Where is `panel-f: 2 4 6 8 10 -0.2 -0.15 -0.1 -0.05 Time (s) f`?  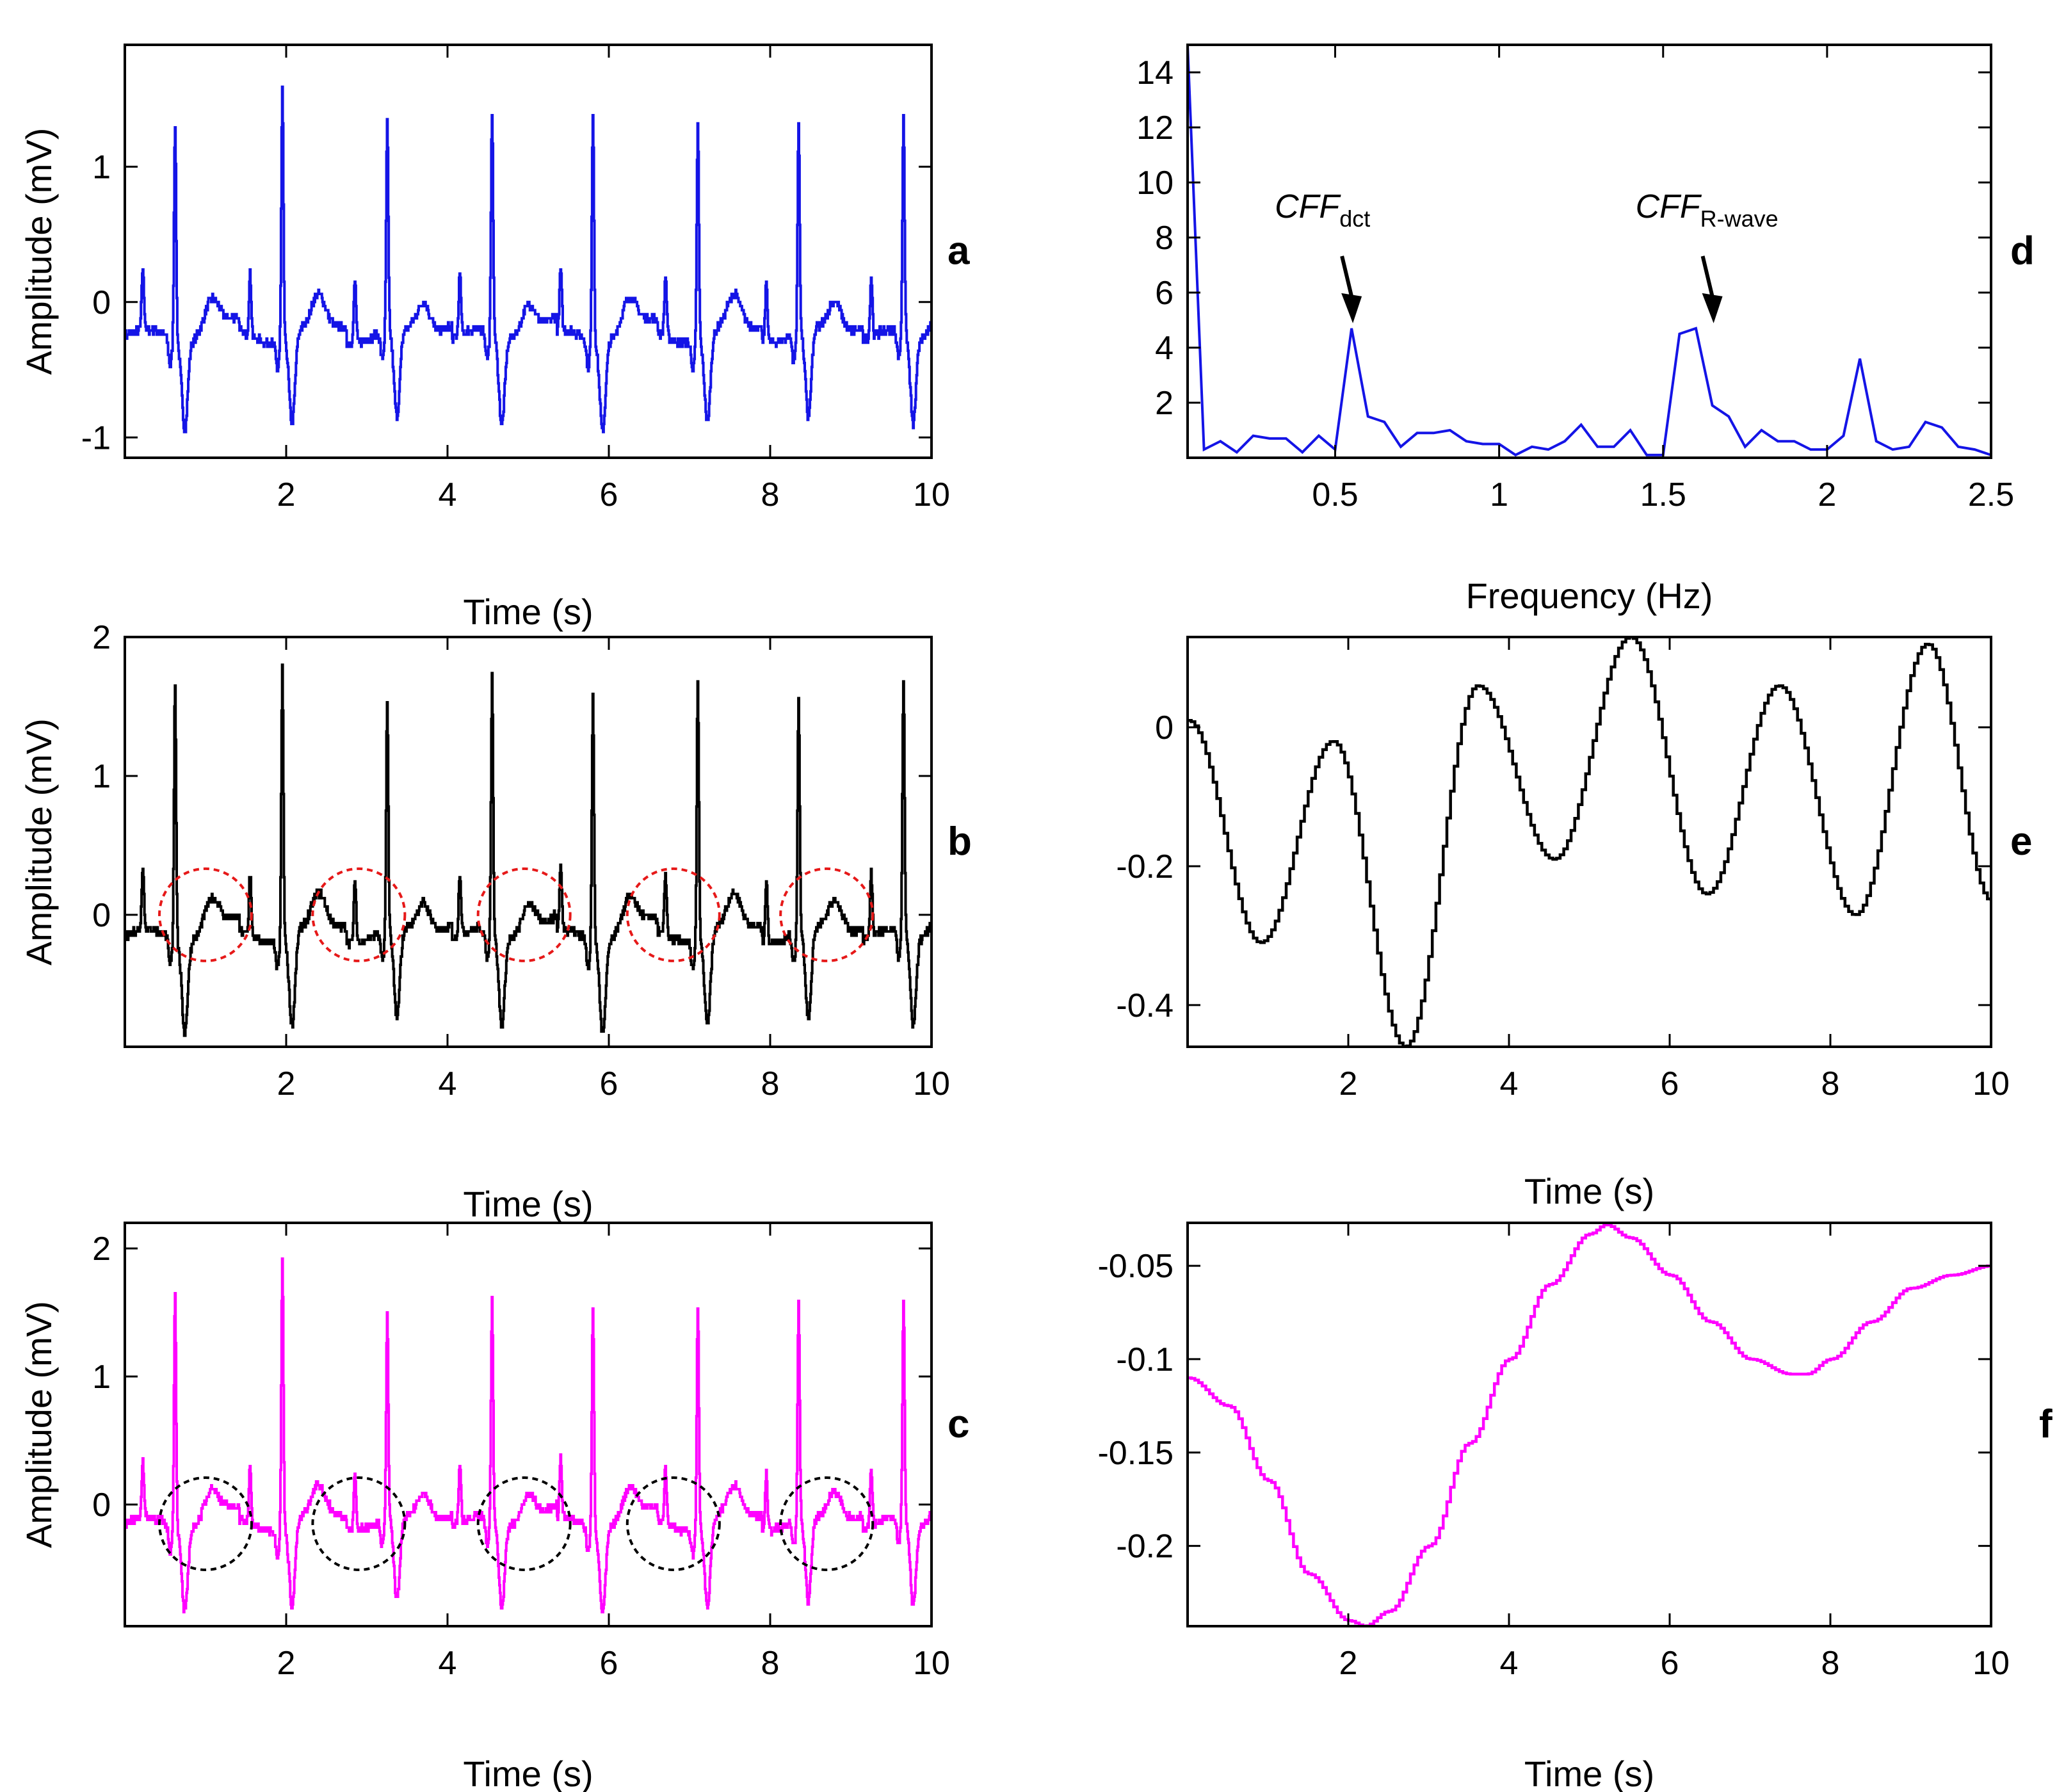
panel-f: 2 4 6 8 10 -0.2 -0.15 -0.1 -0.05 Time (s) f is located at coordinates (1575, 1507).